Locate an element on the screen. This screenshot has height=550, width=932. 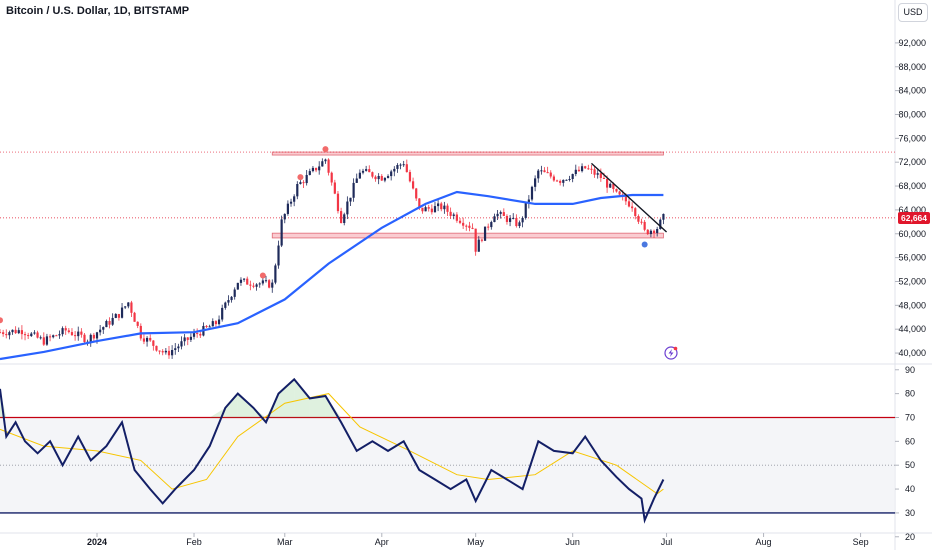
price-tick-label: 52,000 is located at coordinates (912, 281).